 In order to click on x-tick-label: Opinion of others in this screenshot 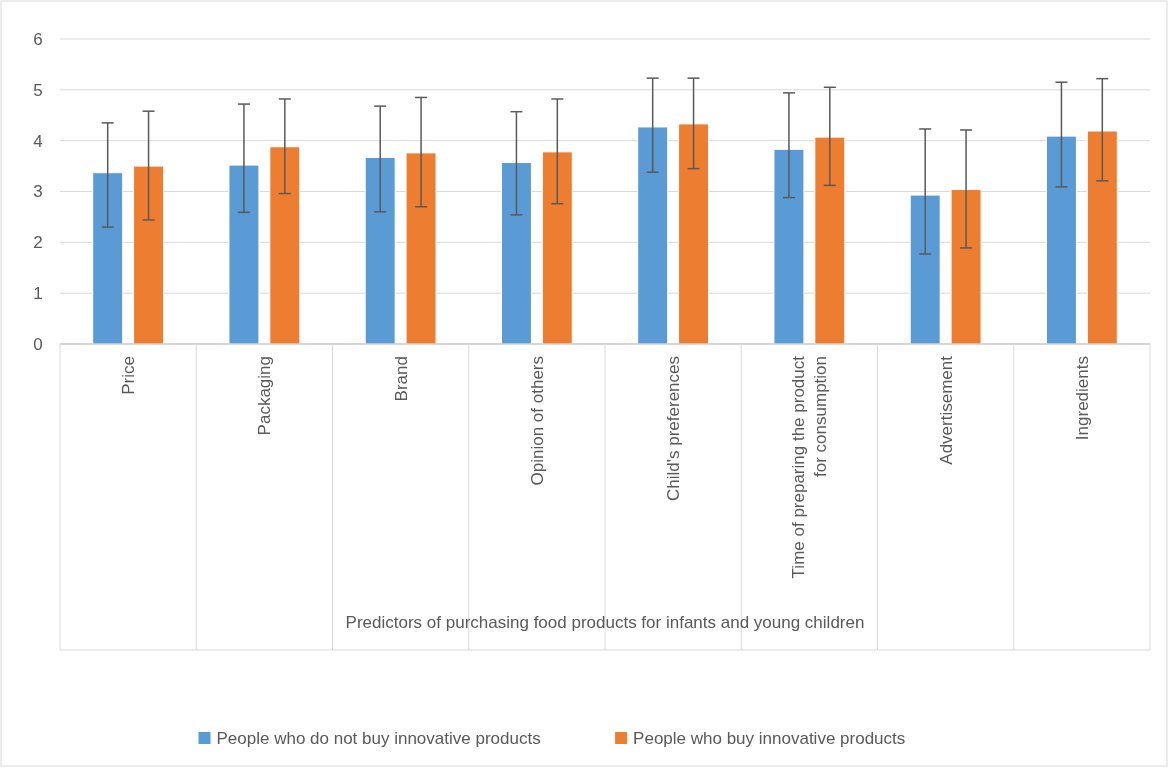, I will do `click(537, 421)`.